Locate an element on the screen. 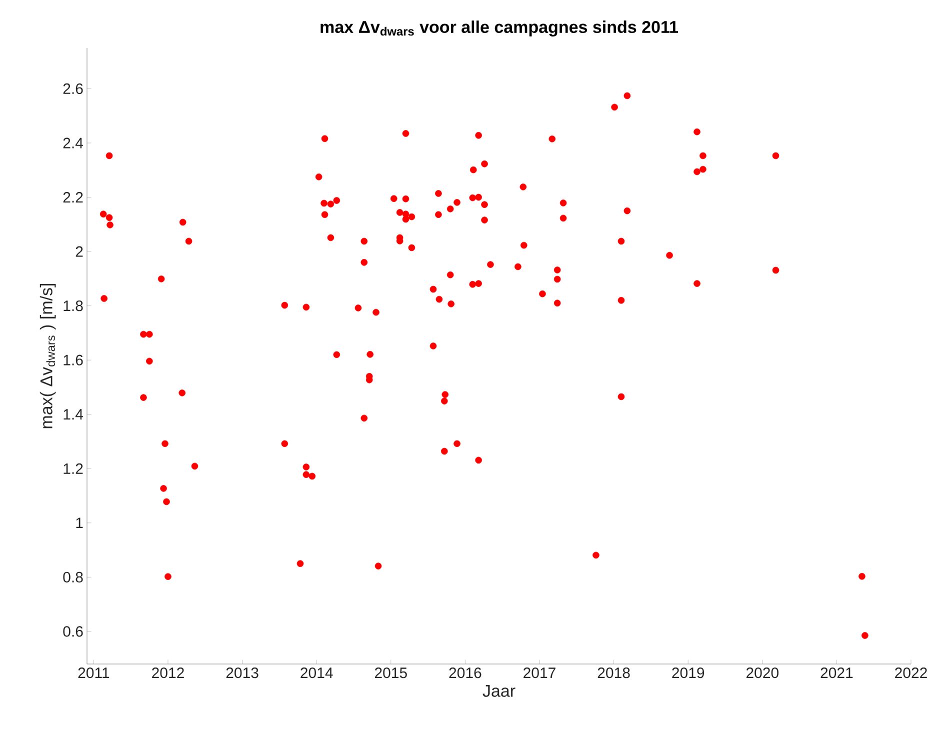 Image resolution: width=935 pixels, height=729 pixels. x-tick-label: 2016 is located at coordinates (465, 673).